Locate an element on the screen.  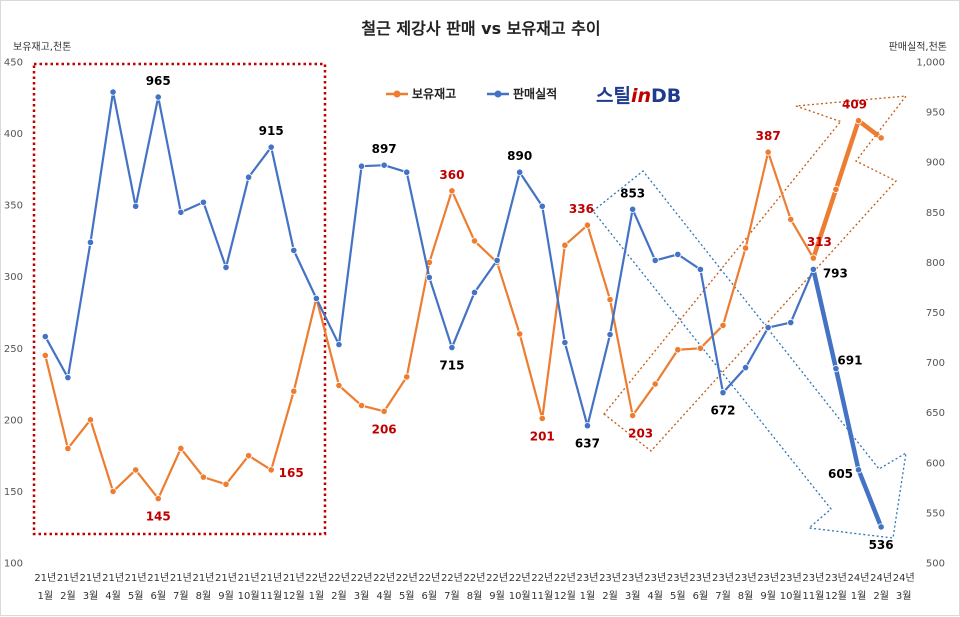
sales-data-label: 853 is located at coordinates (632, 193).